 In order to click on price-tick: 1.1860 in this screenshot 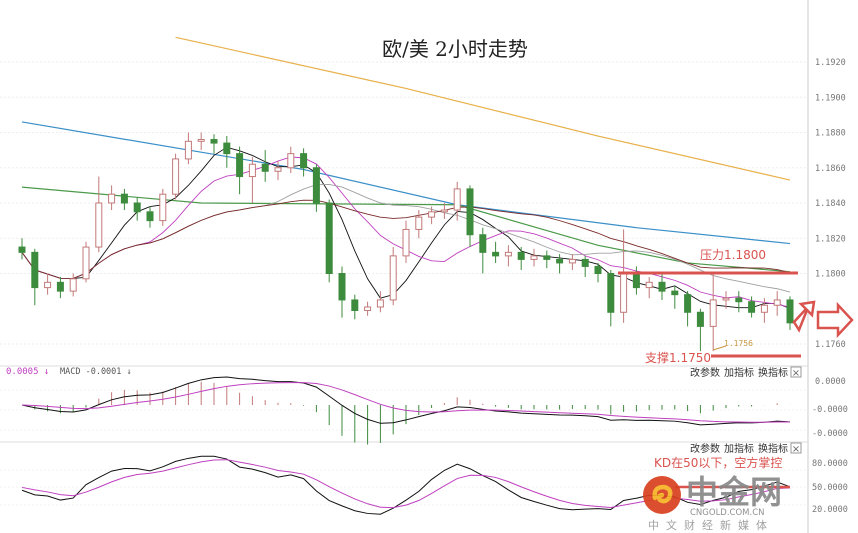, I will do `click(830, 169)`.